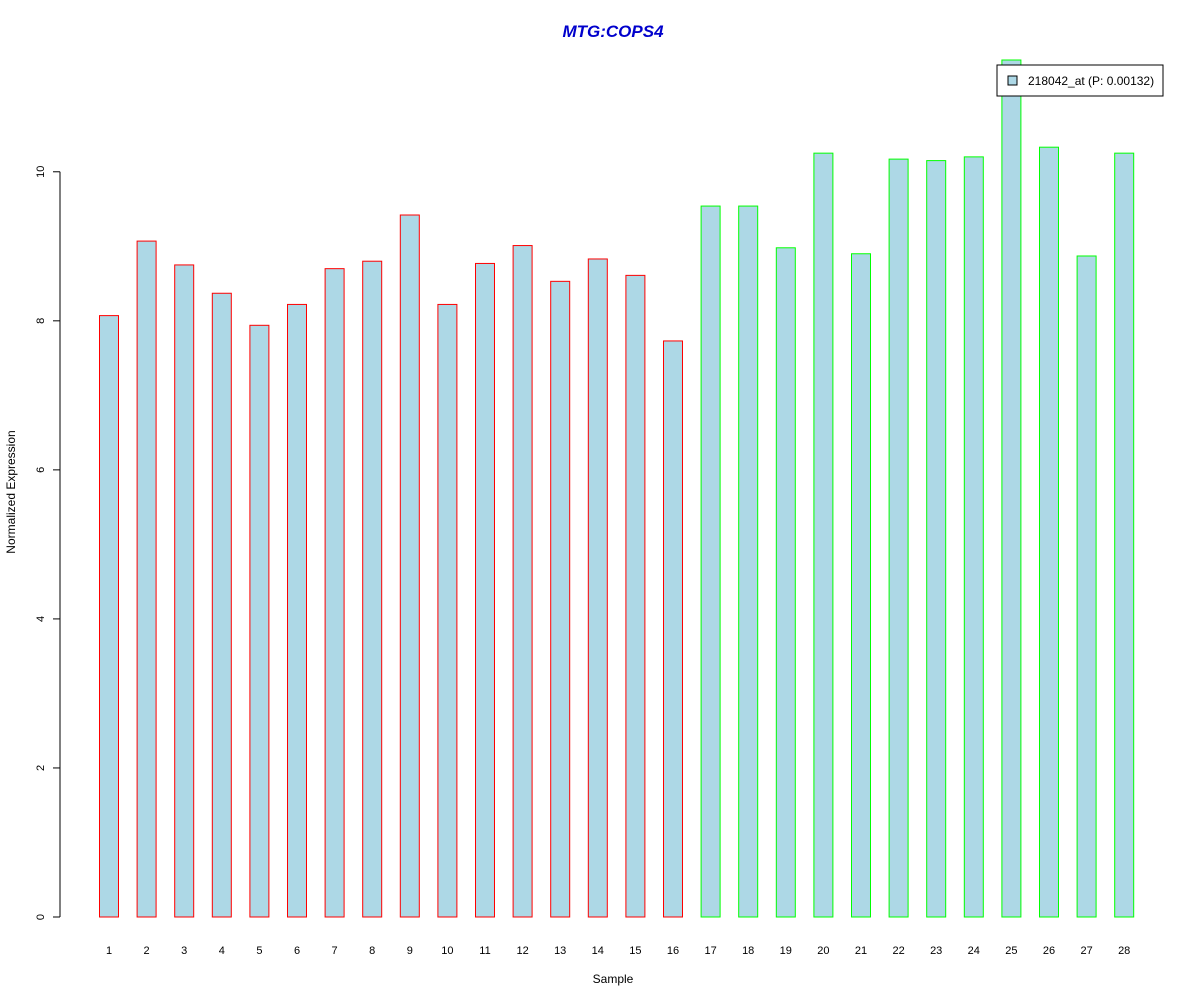  I want to click on x-tick-label: 23, so click(936, 951).